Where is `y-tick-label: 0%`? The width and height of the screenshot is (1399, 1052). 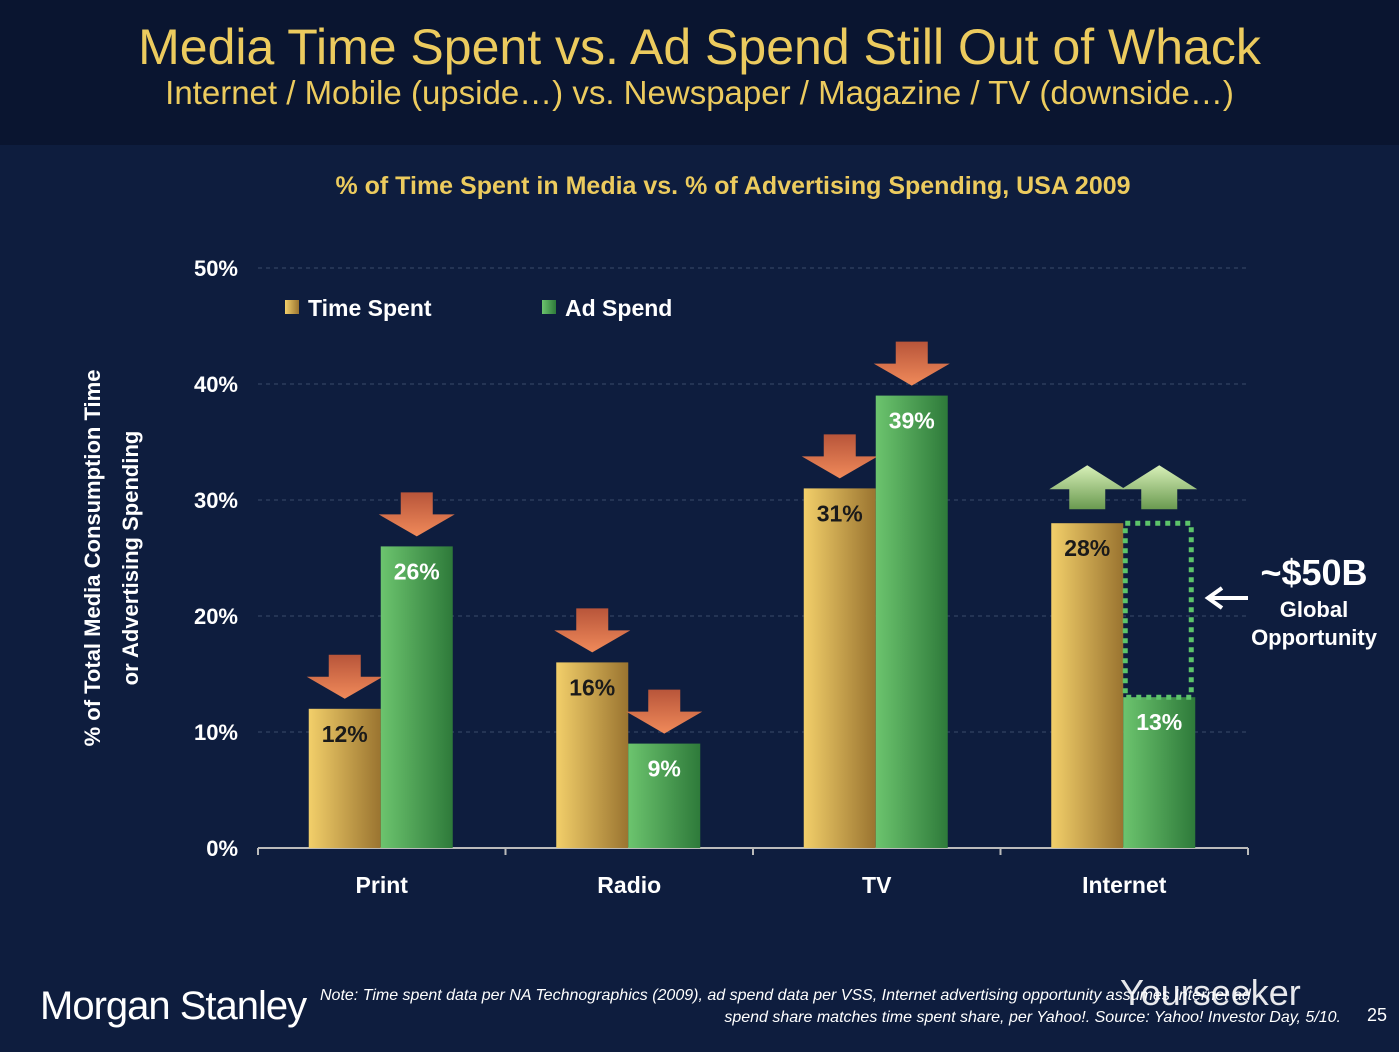 y-tick-label: 0% is located at coordinates (222, 848).